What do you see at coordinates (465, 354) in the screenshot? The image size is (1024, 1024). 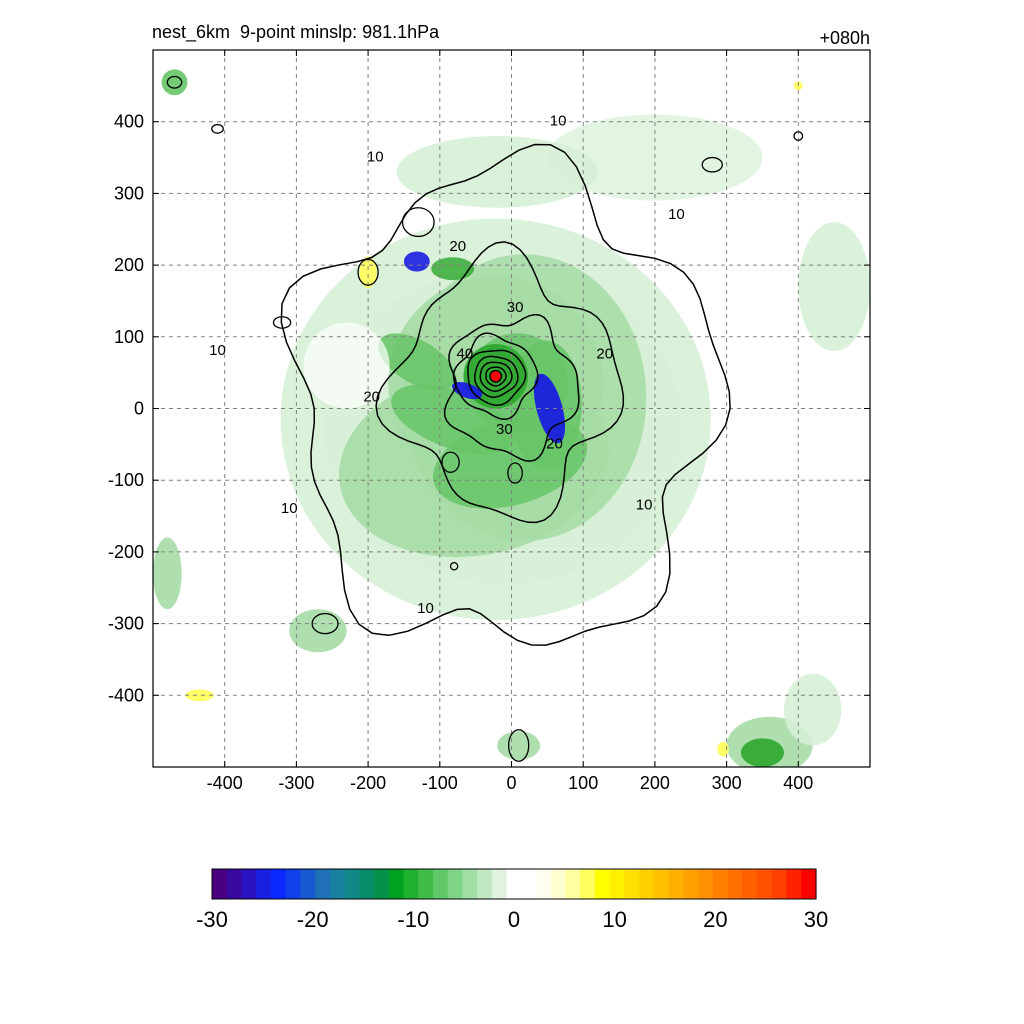 I see `contour-label: 40` at bounding box center [465, 354].